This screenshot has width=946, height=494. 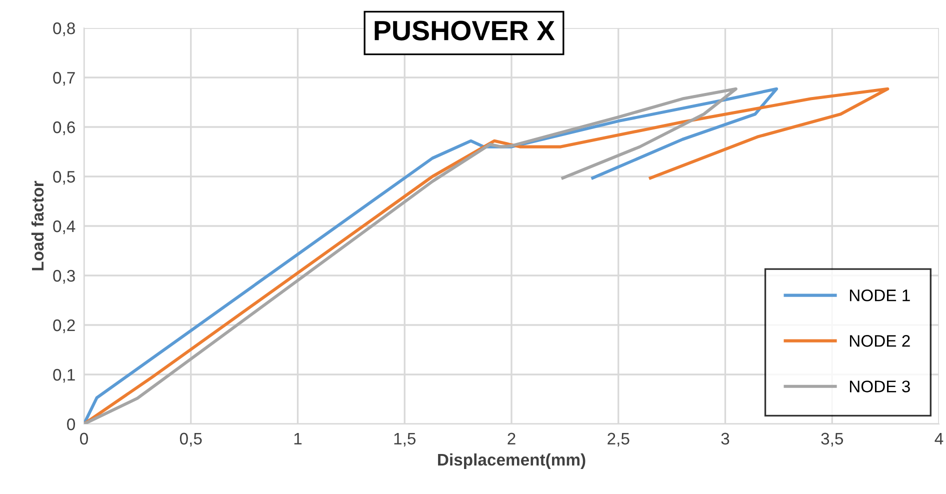 I want to click on x-tick-label: 1,5, so click(x=405, y=439).